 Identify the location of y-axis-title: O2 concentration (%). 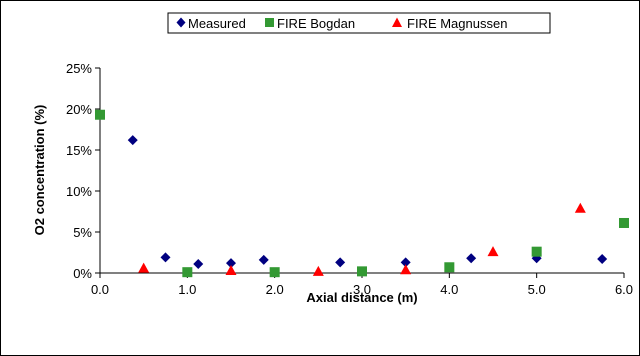
(39, 170).